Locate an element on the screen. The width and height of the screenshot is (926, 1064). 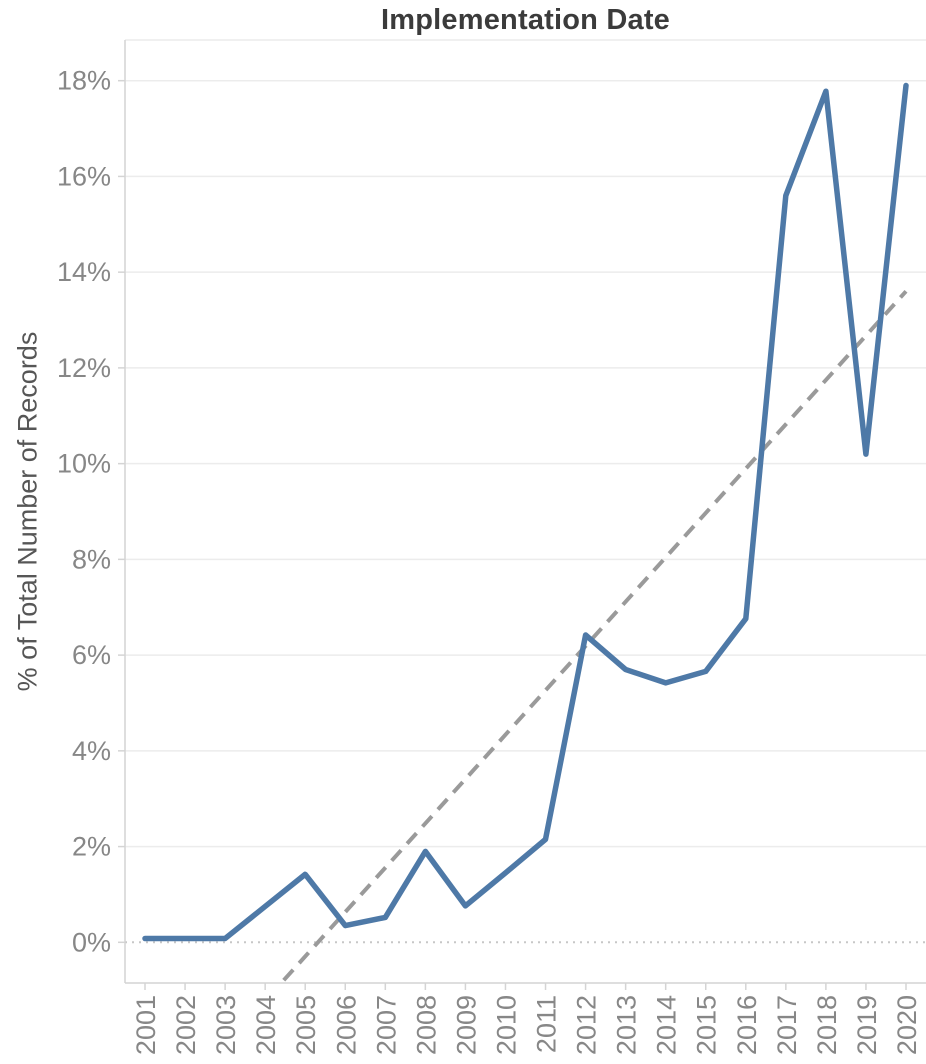
y-tick-label: 18% is located at coordinates (84, 81).